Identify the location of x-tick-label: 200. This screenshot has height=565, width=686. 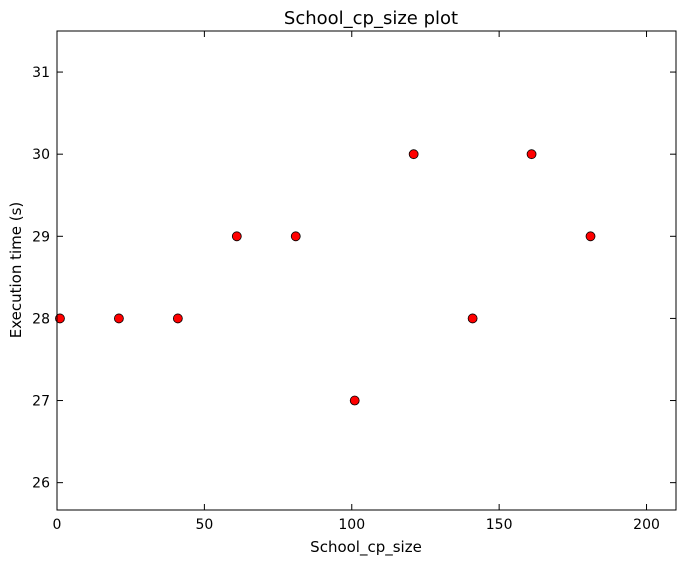
(646, 525).